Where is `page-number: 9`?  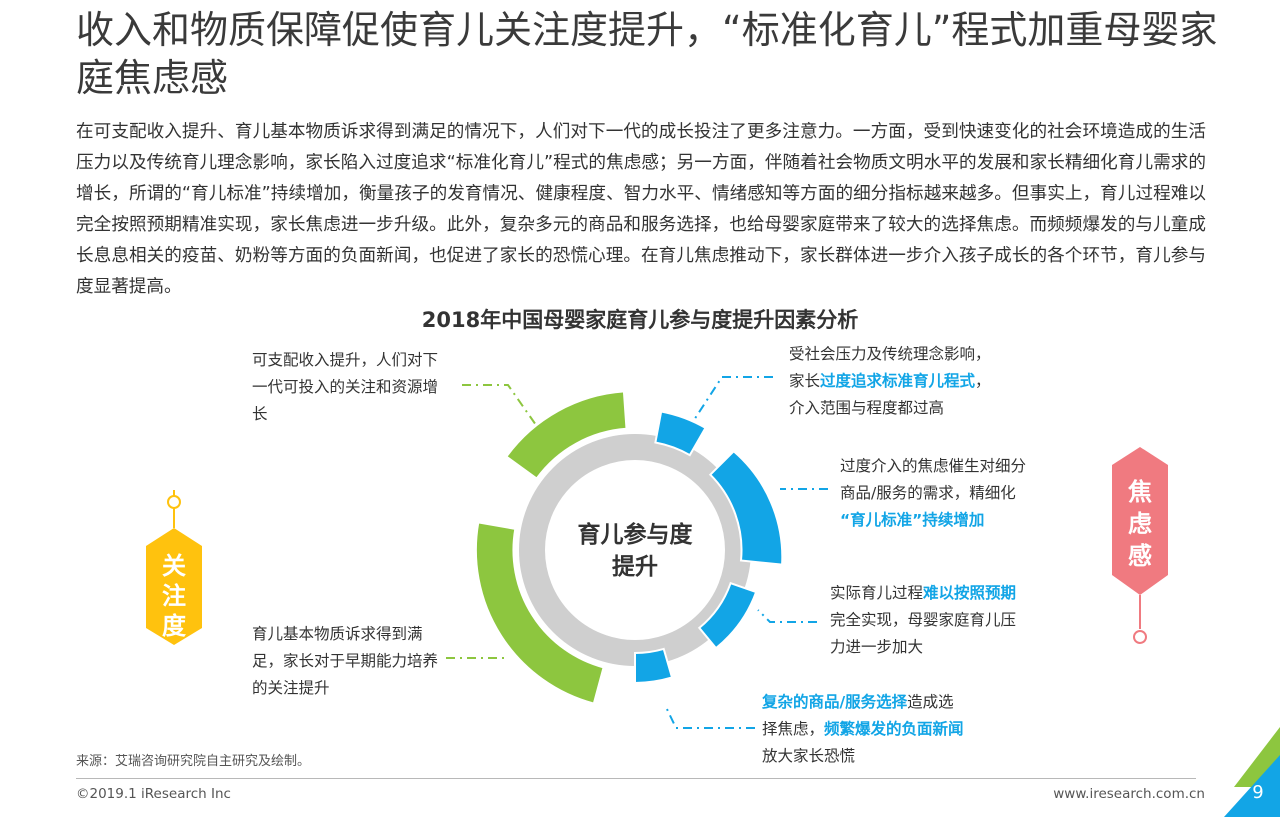
page-number: 9 is located at coordinates (1258, 792).